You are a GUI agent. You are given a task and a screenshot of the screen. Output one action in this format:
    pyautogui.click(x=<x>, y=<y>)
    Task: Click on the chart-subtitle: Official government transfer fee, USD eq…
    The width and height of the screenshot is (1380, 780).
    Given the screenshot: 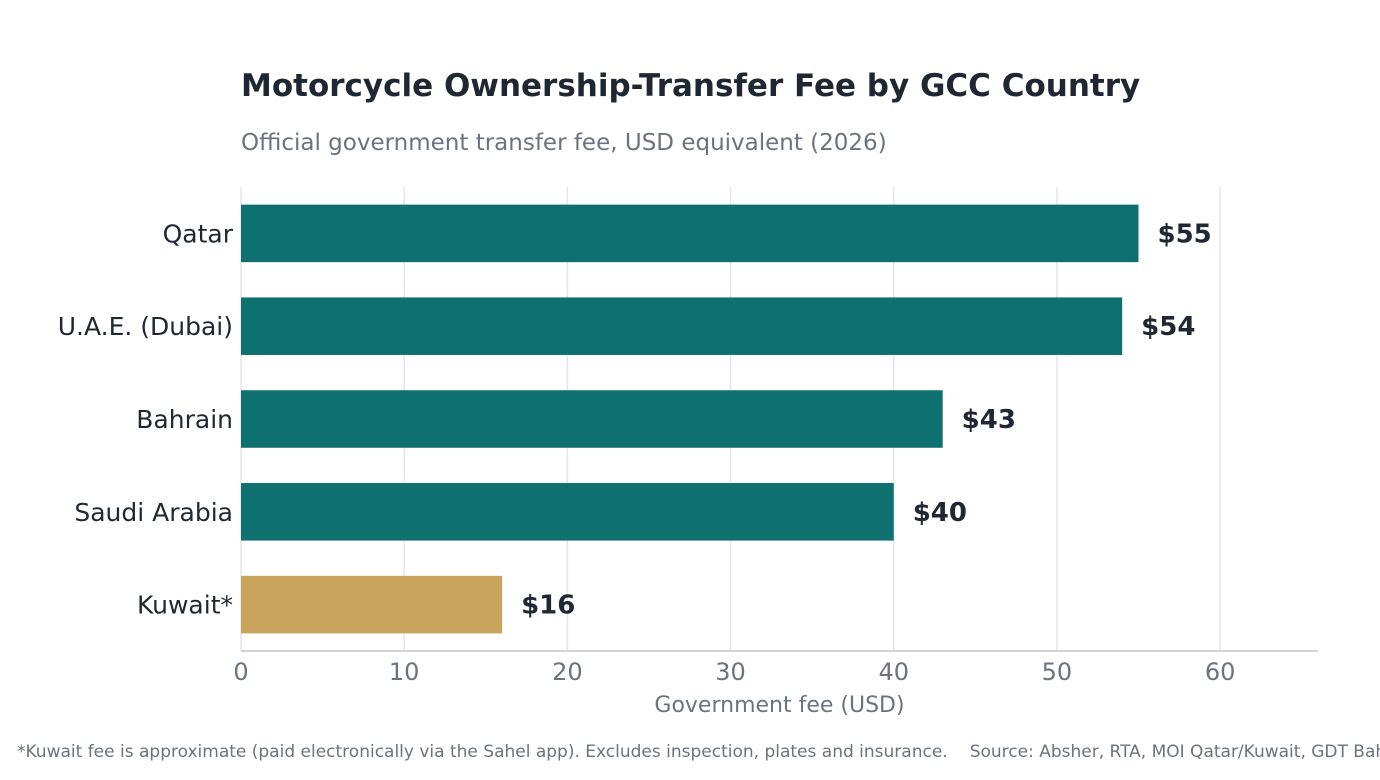 What is the action you would take?
    pyautogui.click(x=564, y=143)
    